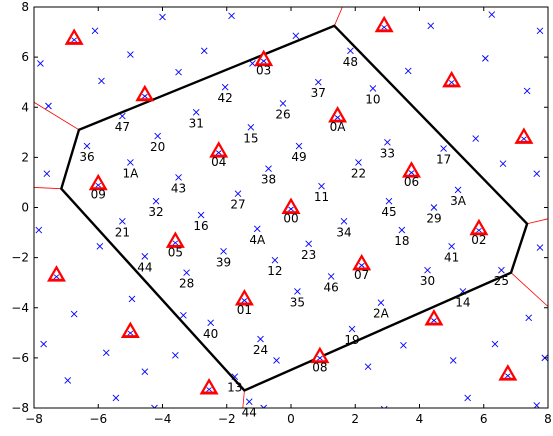  What do you see at coordinates (381, 303) in the screenshot?
I see `cross-marker-2A` at bounding box center [381, 303].